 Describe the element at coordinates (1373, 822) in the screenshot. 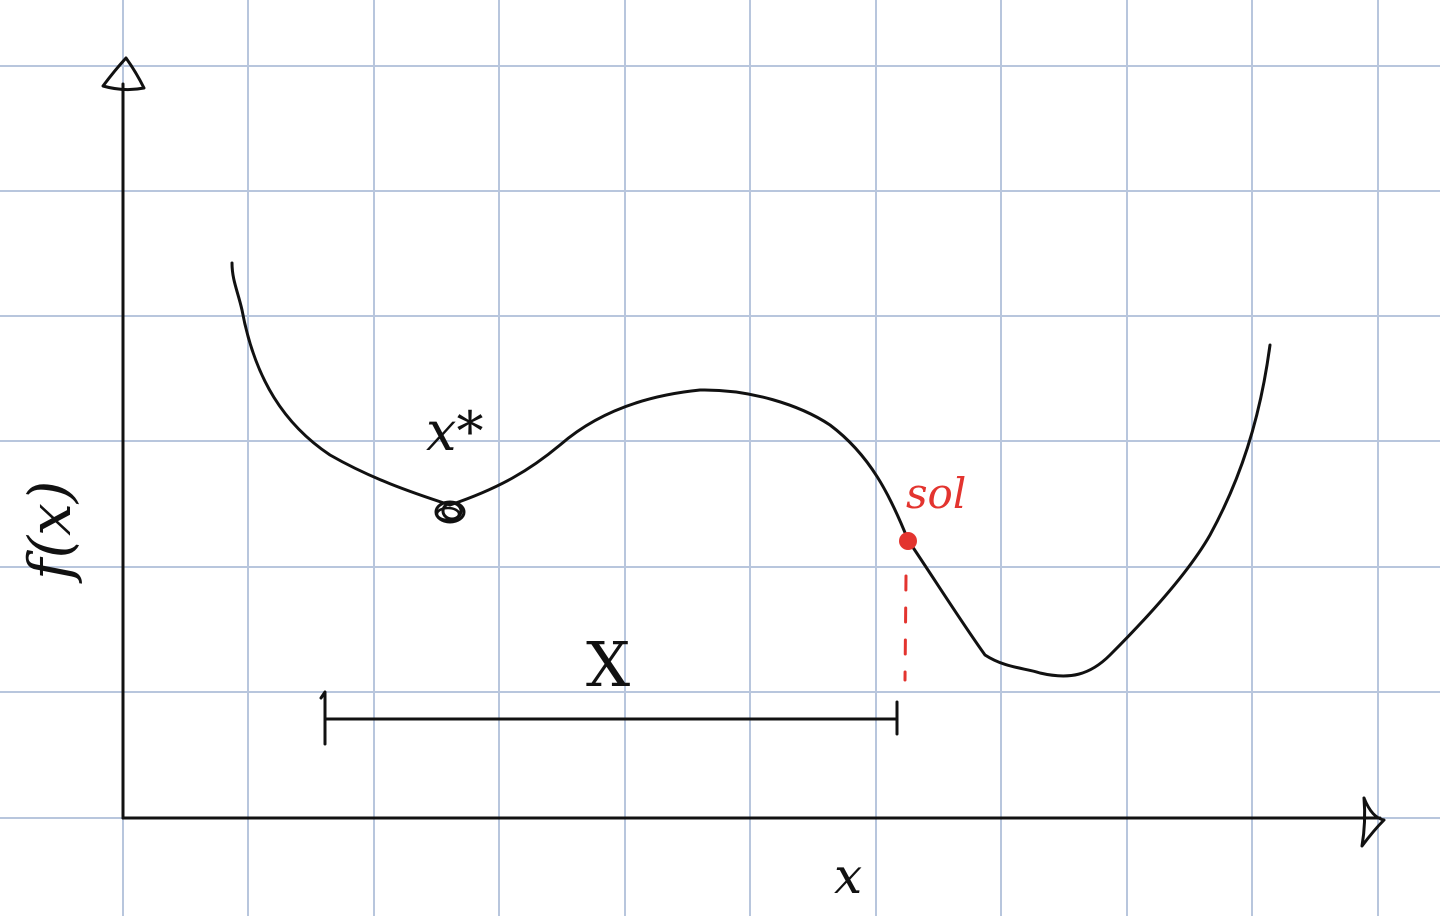

I see `x-axis-arrowhead` at that location.